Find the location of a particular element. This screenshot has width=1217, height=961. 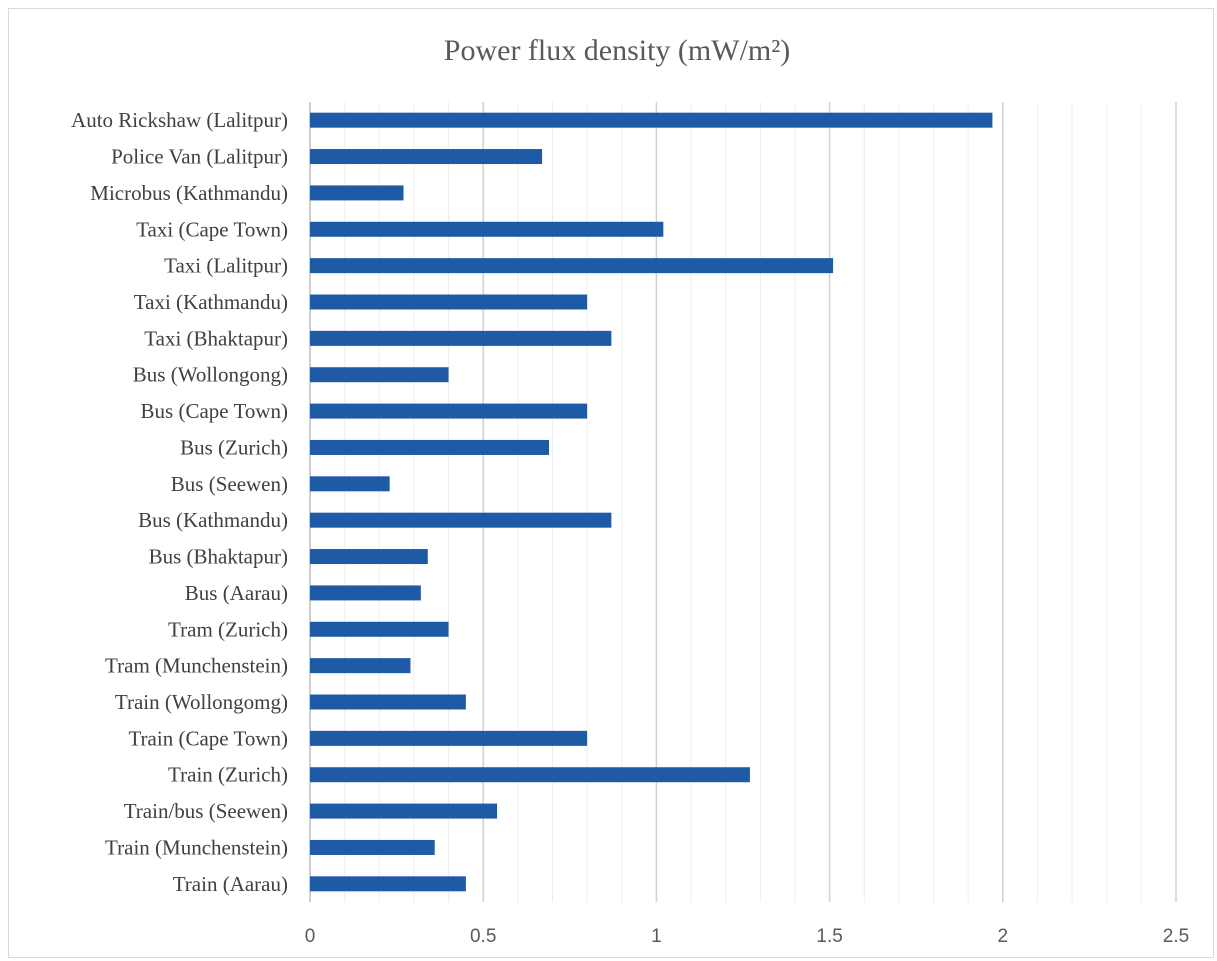

category-label: Bus (Zurich) is located at coordinates (234, 447).